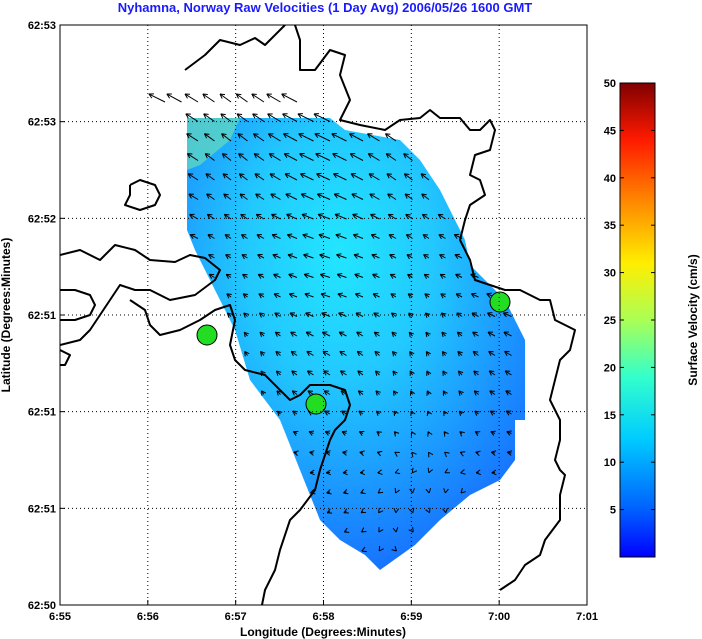 The image size is (702, 639). What do you see at coordinates (148, 617) in the screenshot?
I see `x-tick-label: 6:56` at bounding box center [148, 617].